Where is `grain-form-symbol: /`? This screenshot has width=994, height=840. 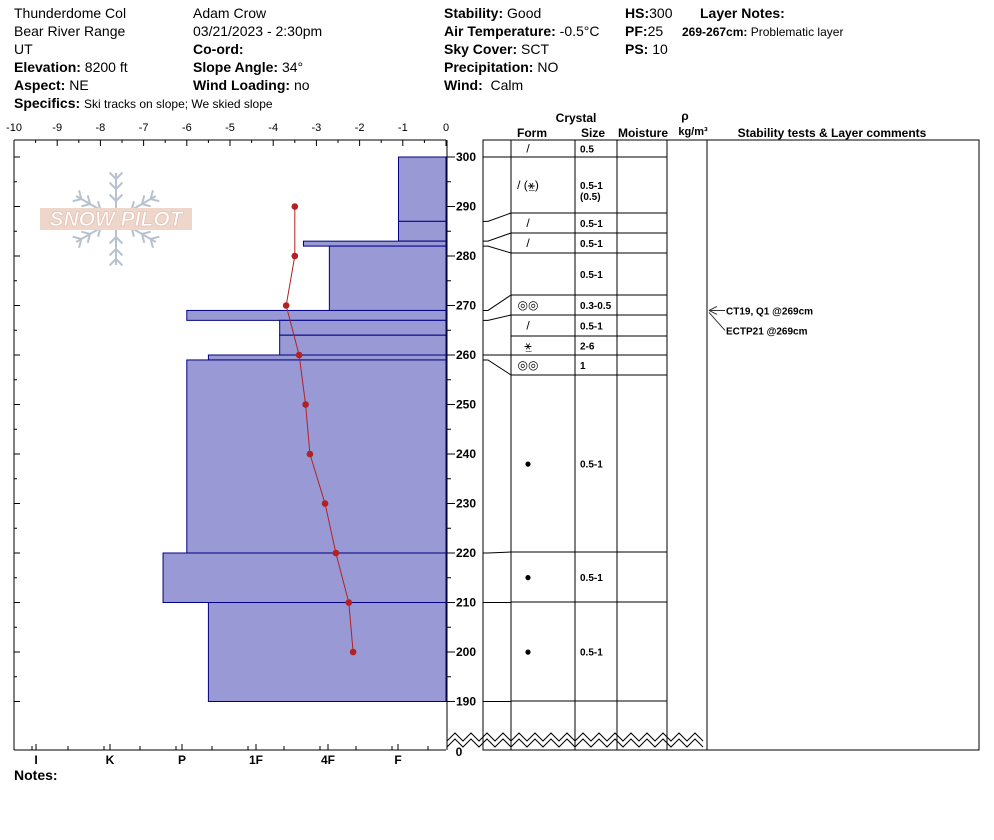 grain-form-symbol: / is located at coordinates (528, 149).